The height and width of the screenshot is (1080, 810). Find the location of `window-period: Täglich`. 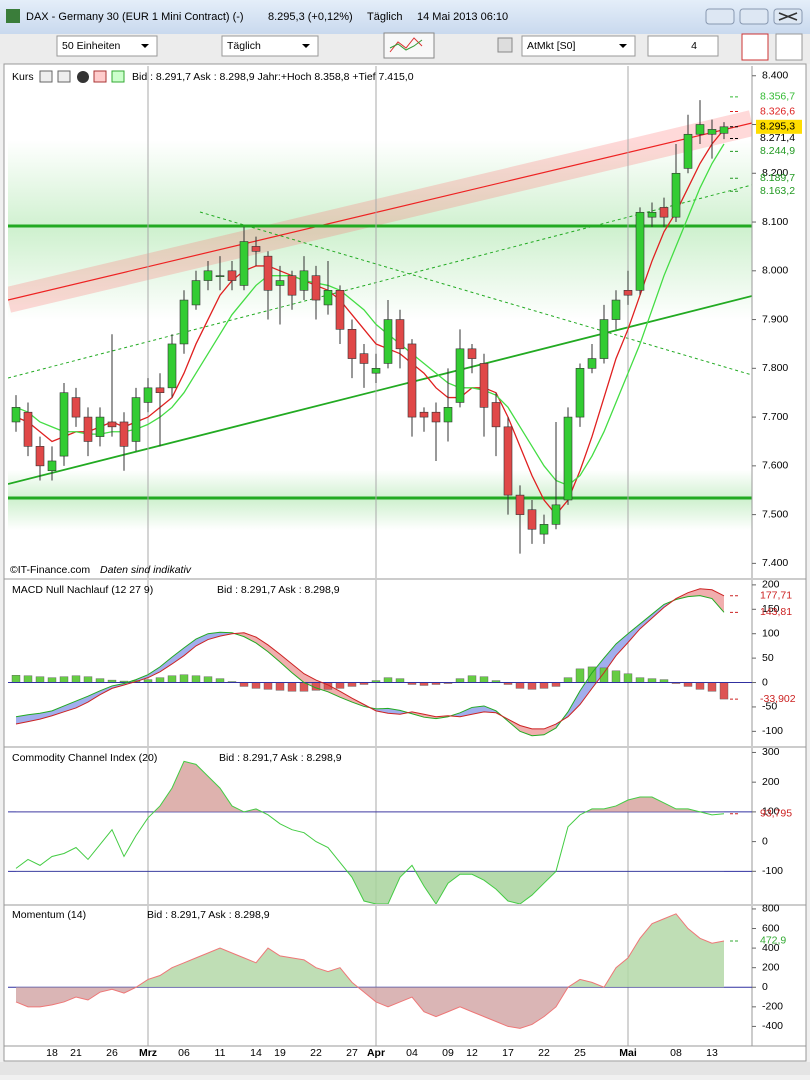

window-period: Täglich is located at coordinates (384, 17).